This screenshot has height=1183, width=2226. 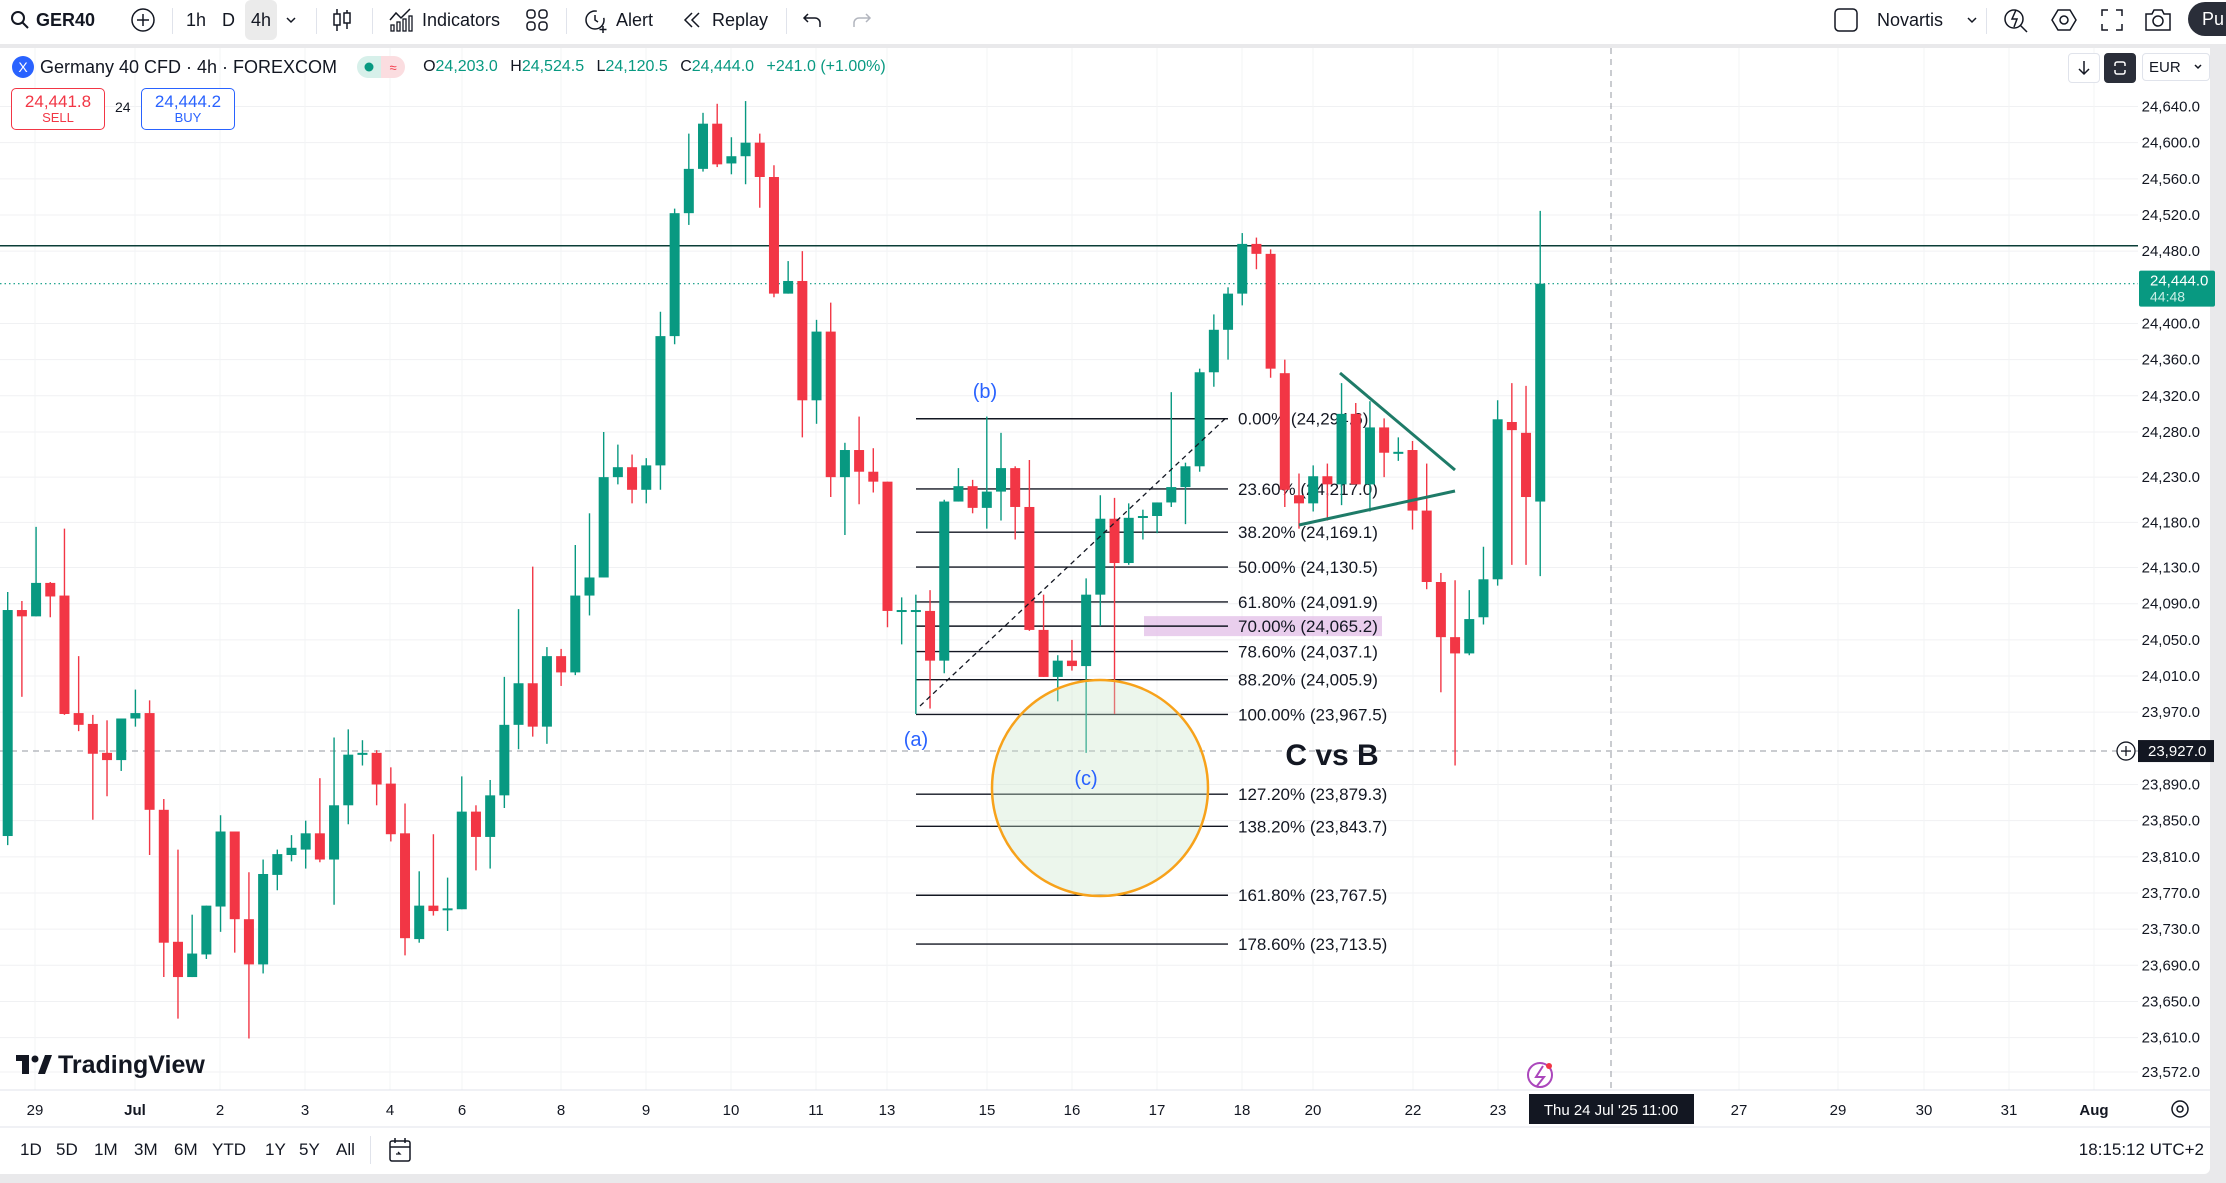 What do you see at coordinates (369, 67) in the screenshot?
I see `market-open-dot-icon` at bounding box center [369, 67].